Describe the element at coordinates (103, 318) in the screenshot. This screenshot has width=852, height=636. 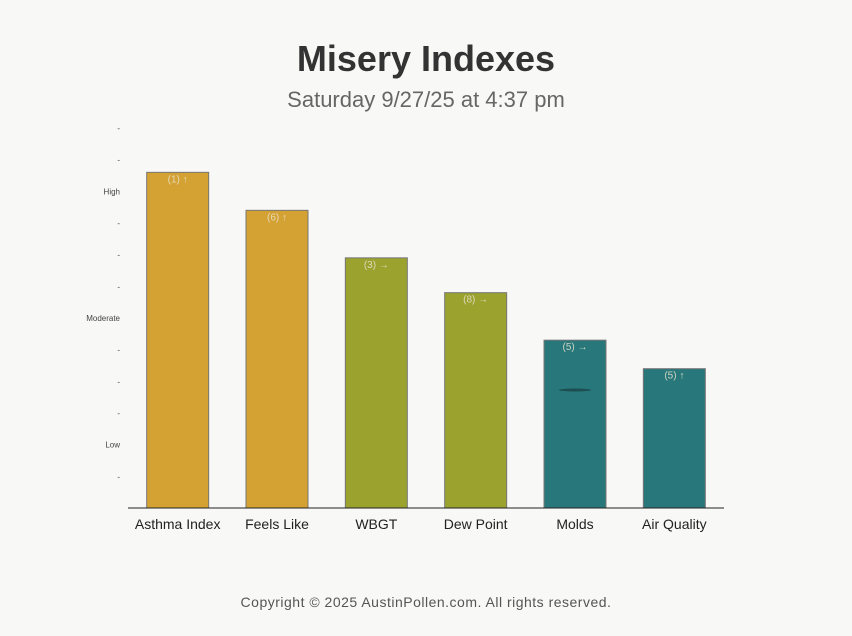
I see `y-tick-label: Moderate` at that location.